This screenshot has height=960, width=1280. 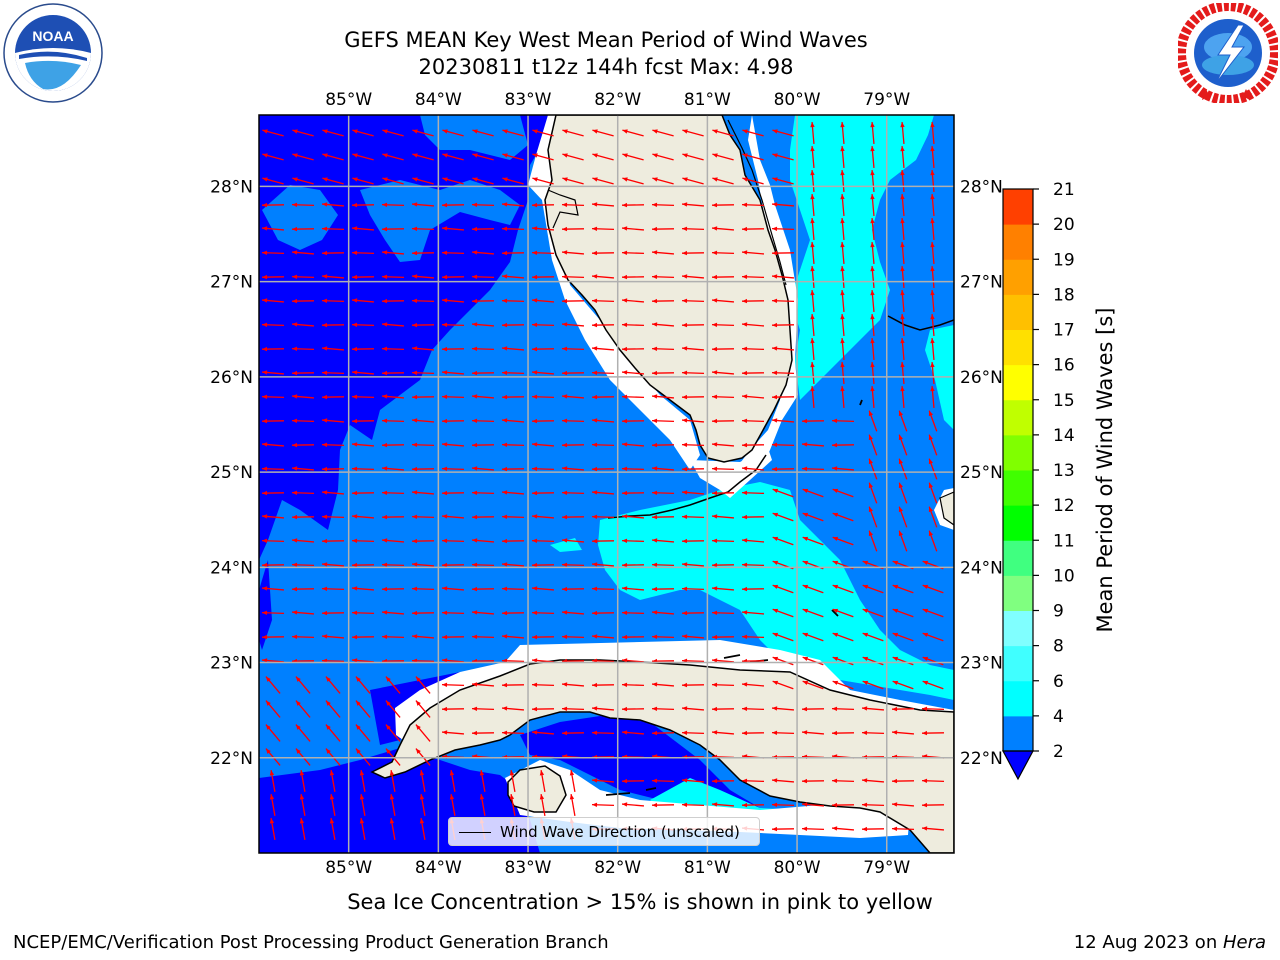 I want to click on map-legend: Wind Wave Direction (unscaled), so click(x=604, y=831).